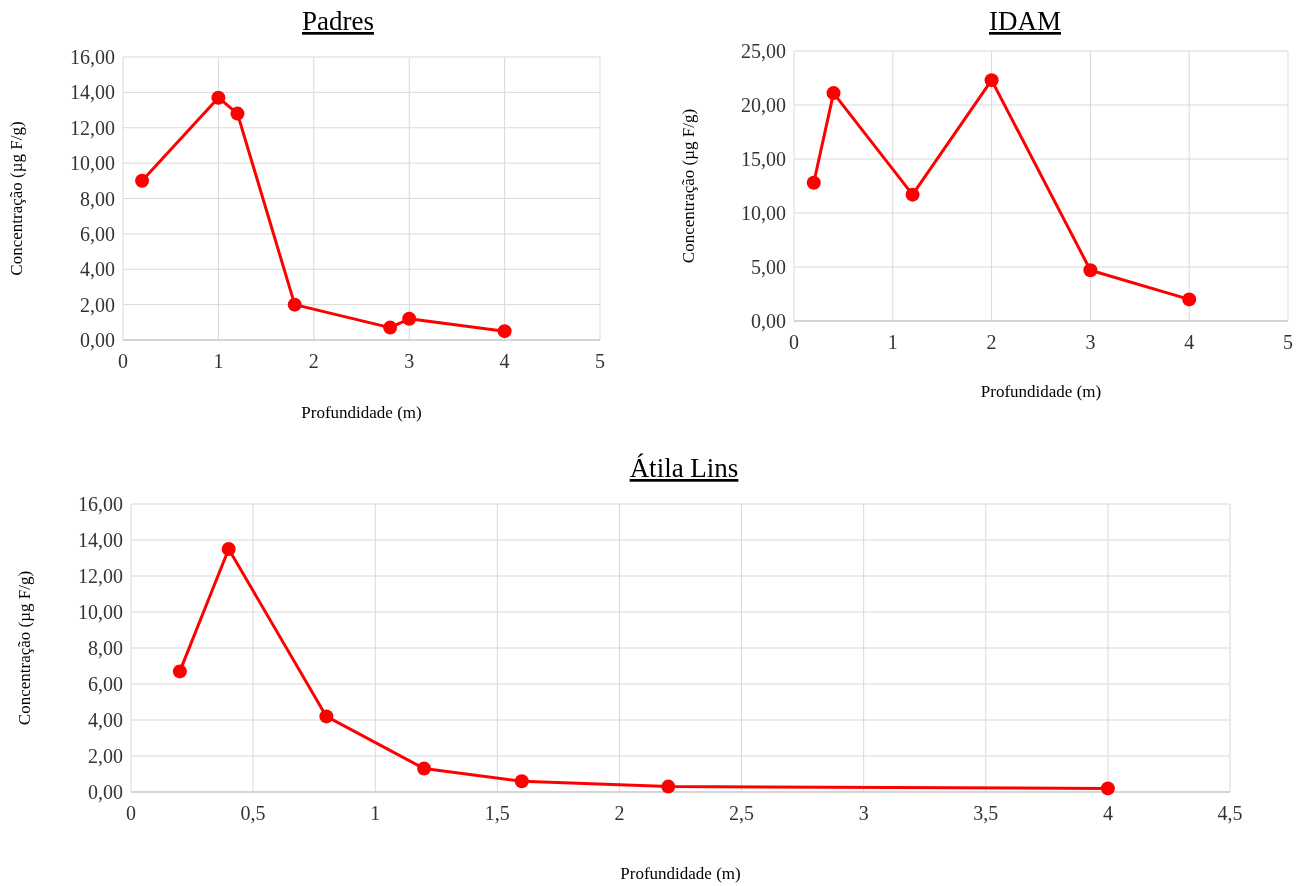 The image size is (1309, 886). Describe the element at coordinates (768, 267) in the screenshot. I see `y-tick-label: 5,00` at that location.